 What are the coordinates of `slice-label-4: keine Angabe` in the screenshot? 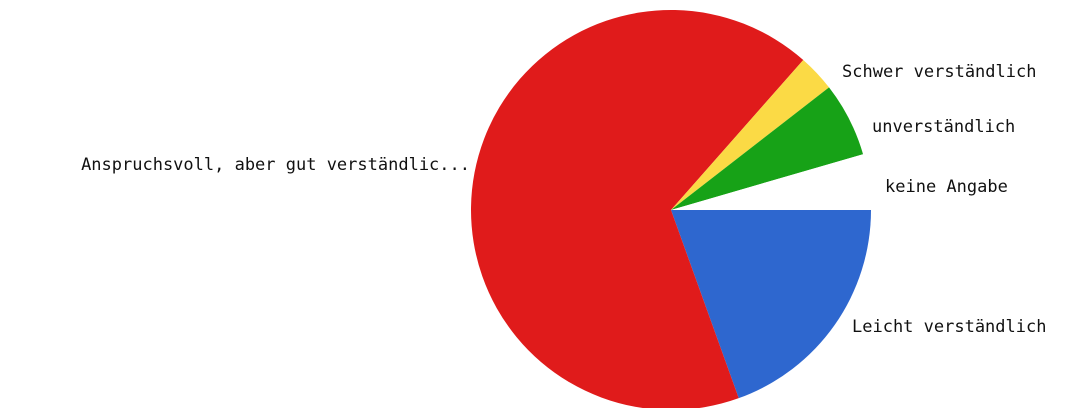 It's located at (946, 187).